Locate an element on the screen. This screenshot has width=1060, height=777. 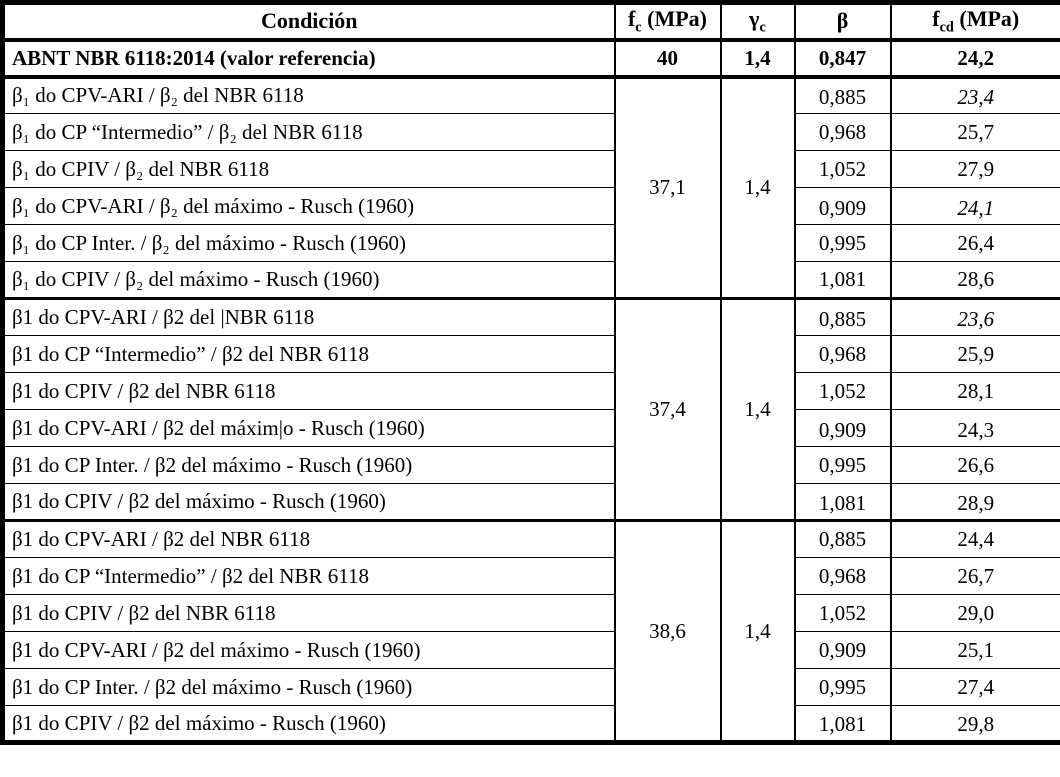
fcd-cell: 28,1 is located at coordinates (974, 391).